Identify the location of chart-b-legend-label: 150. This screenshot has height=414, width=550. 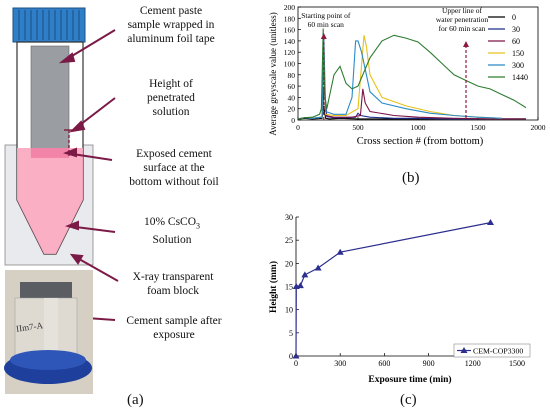
(518, 53).